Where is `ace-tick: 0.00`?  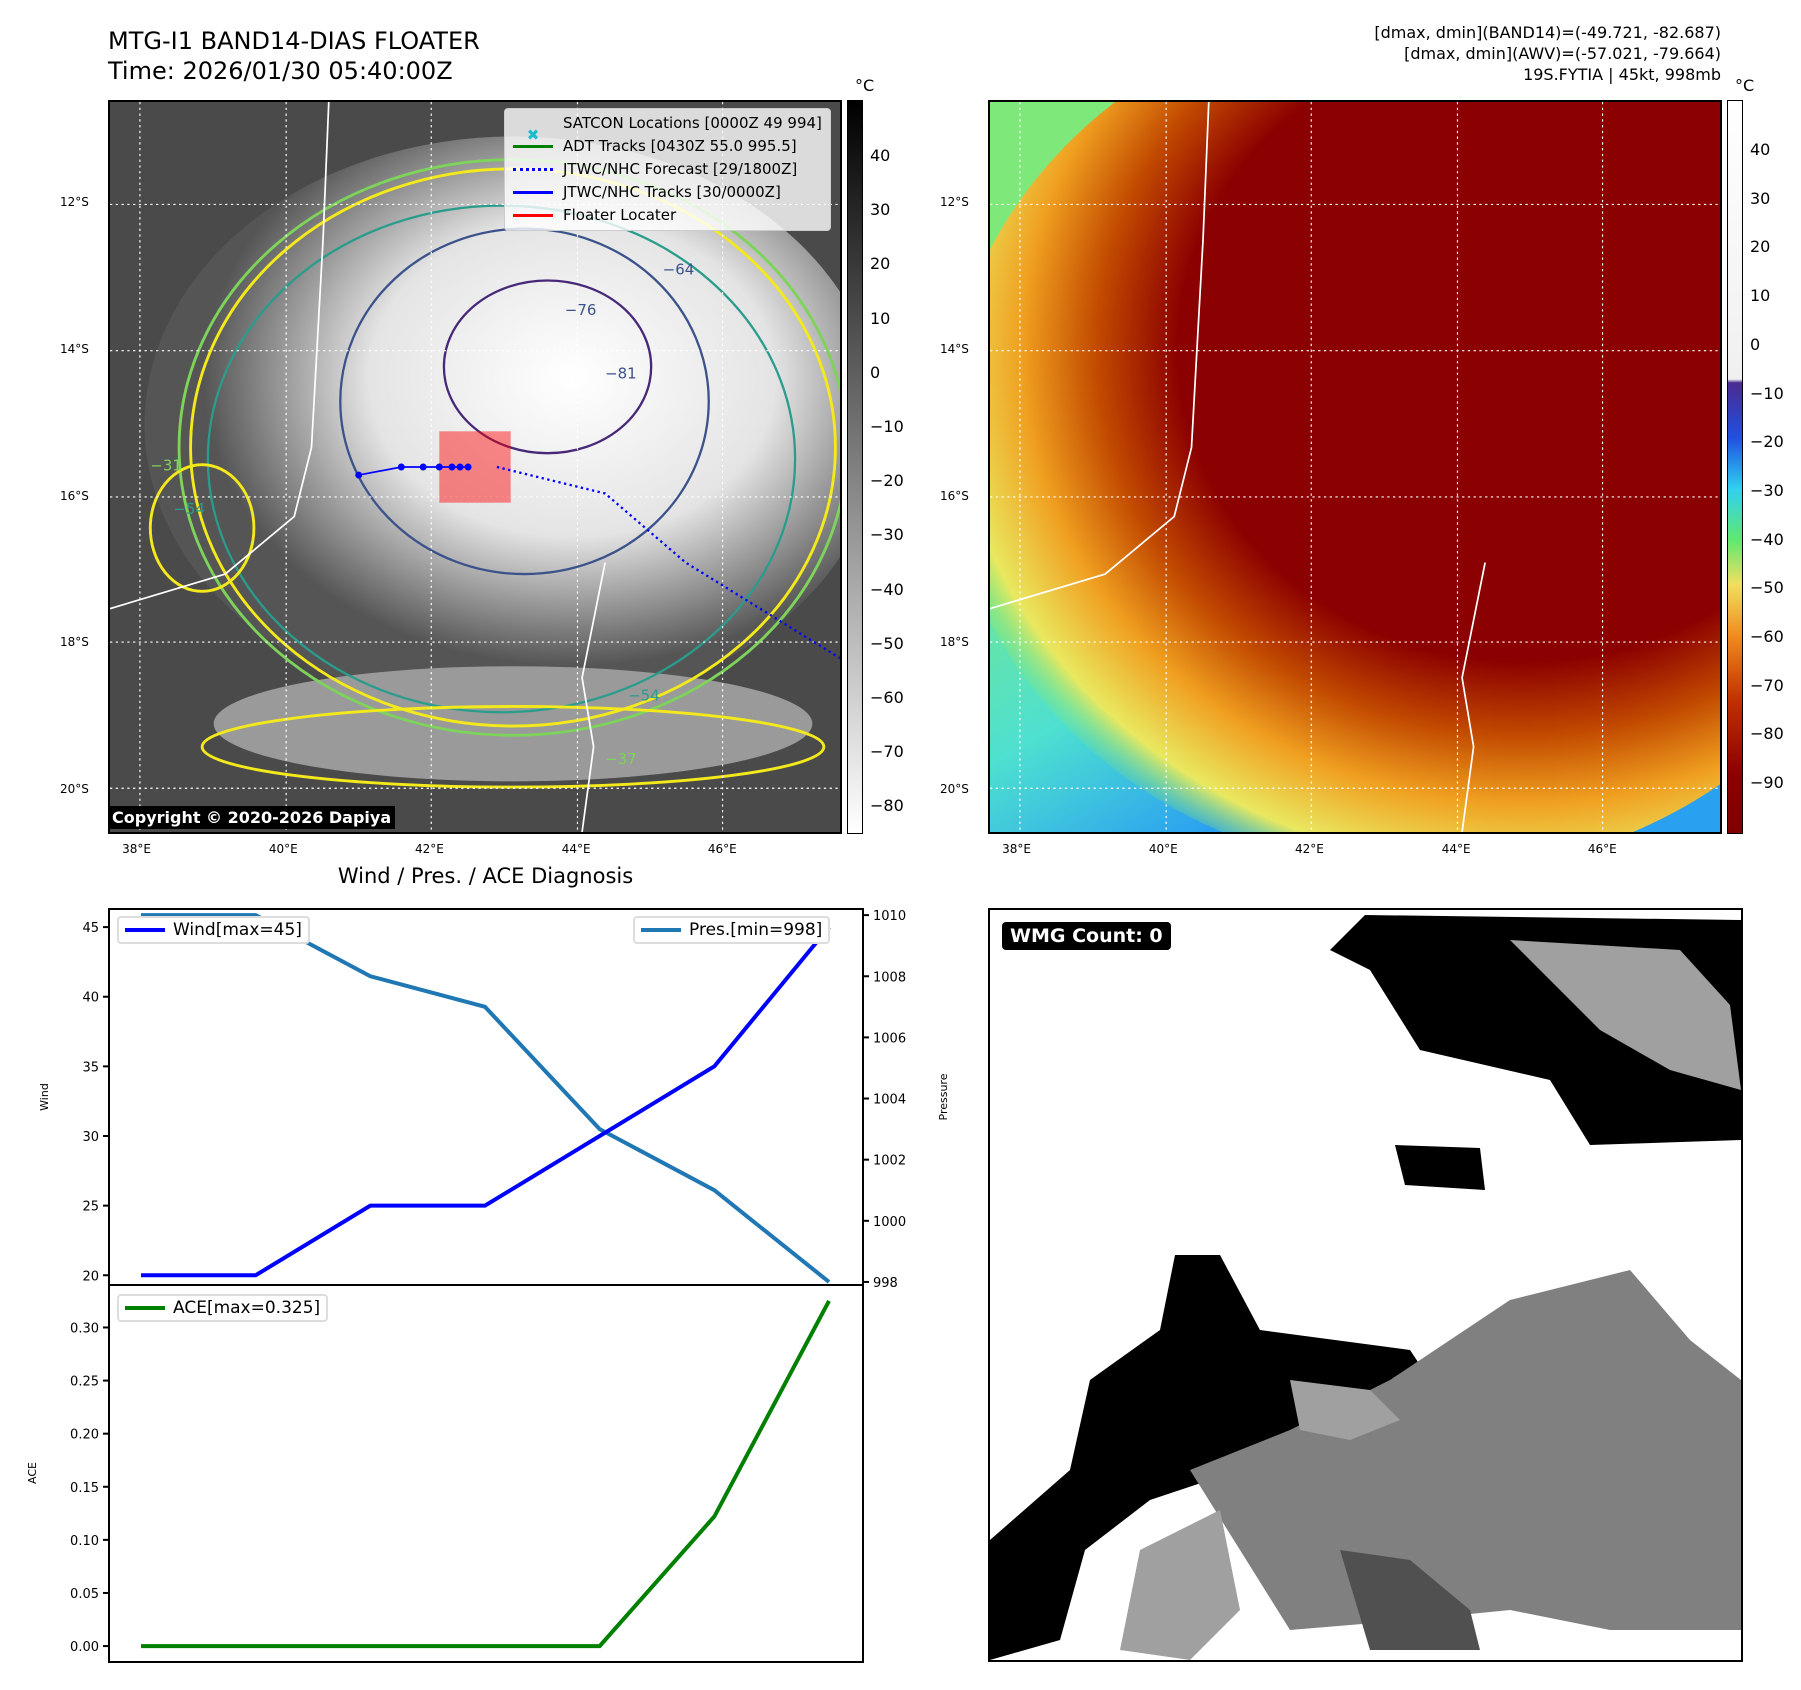 ace-tick: 0.00 is located at coordinates (84, 1647).